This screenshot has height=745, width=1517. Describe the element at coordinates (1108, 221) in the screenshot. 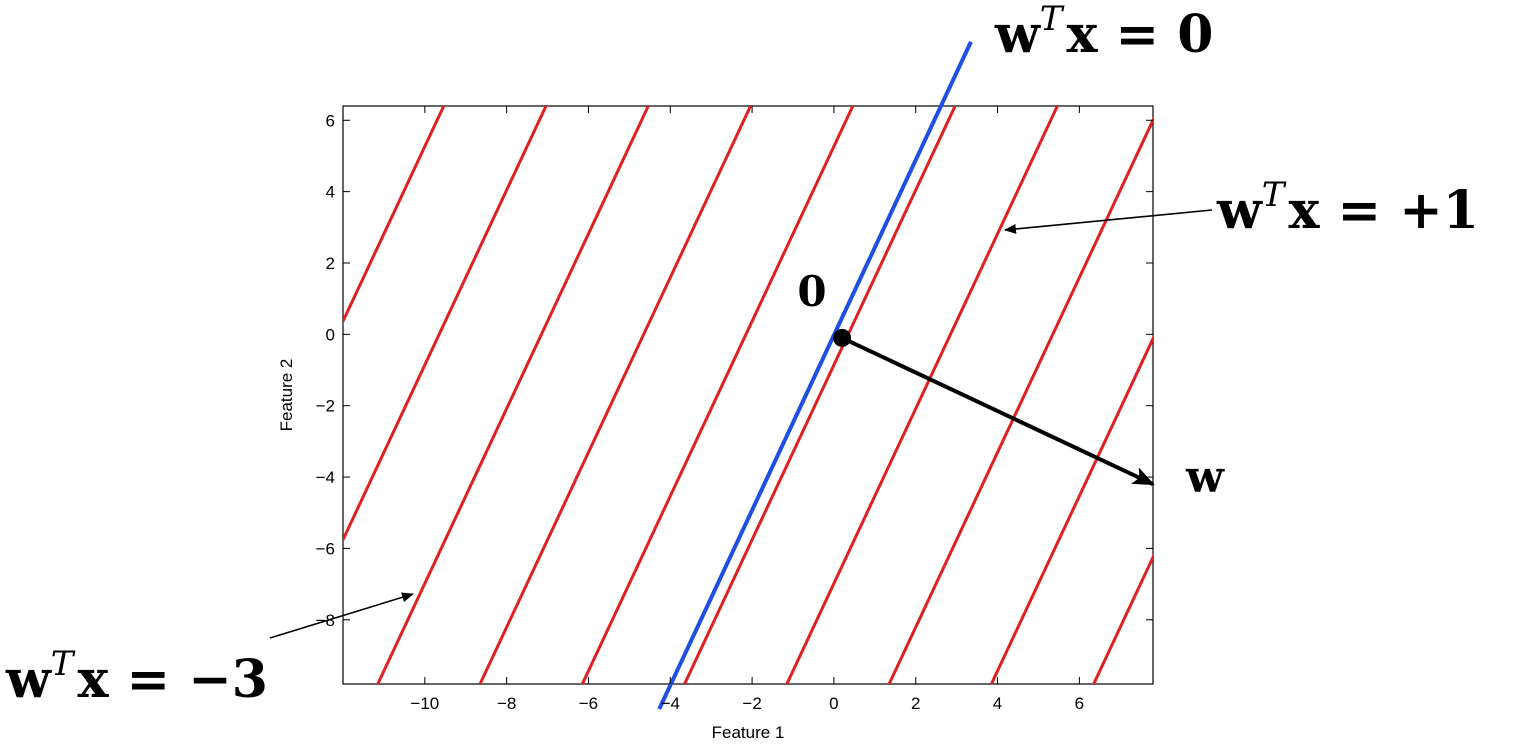

I see `annotation-plus-one-arrow` at that location.